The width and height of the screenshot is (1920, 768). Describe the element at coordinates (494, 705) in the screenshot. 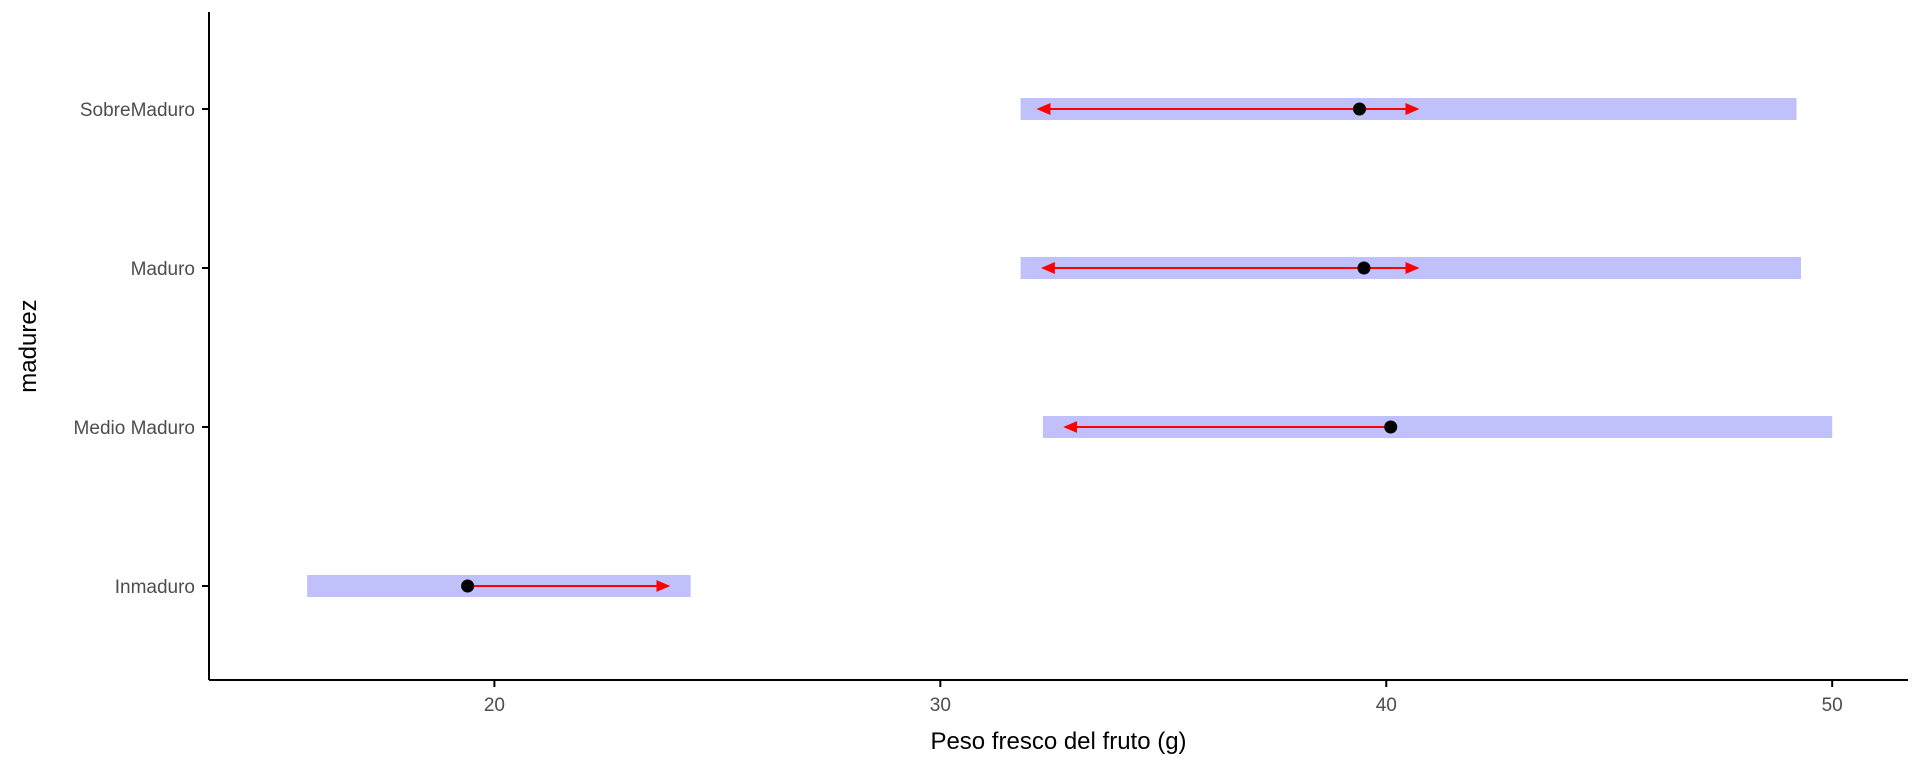

I see `x-tick-label-20: 20` at that location.